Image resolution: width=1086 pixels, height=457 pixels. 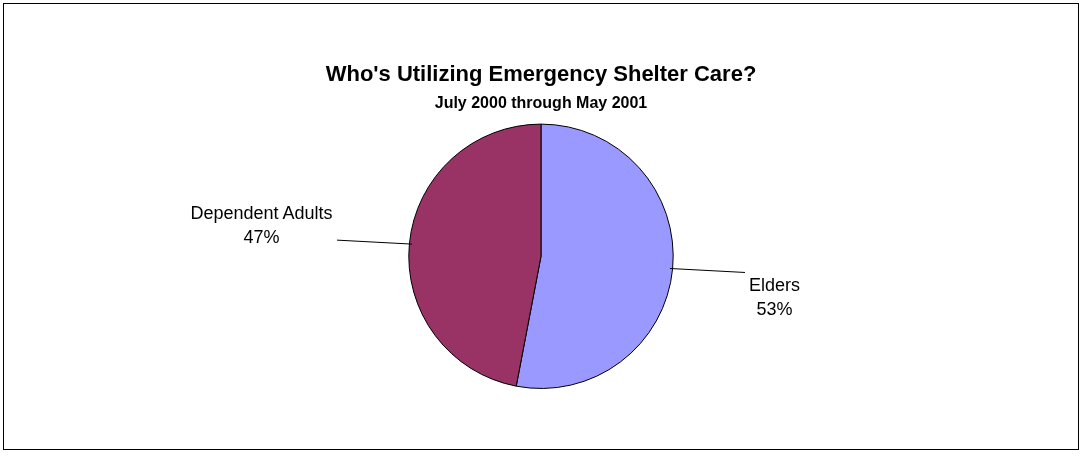 I want to click on slice-label: Dependent Adults, so click(x=261, y=213).